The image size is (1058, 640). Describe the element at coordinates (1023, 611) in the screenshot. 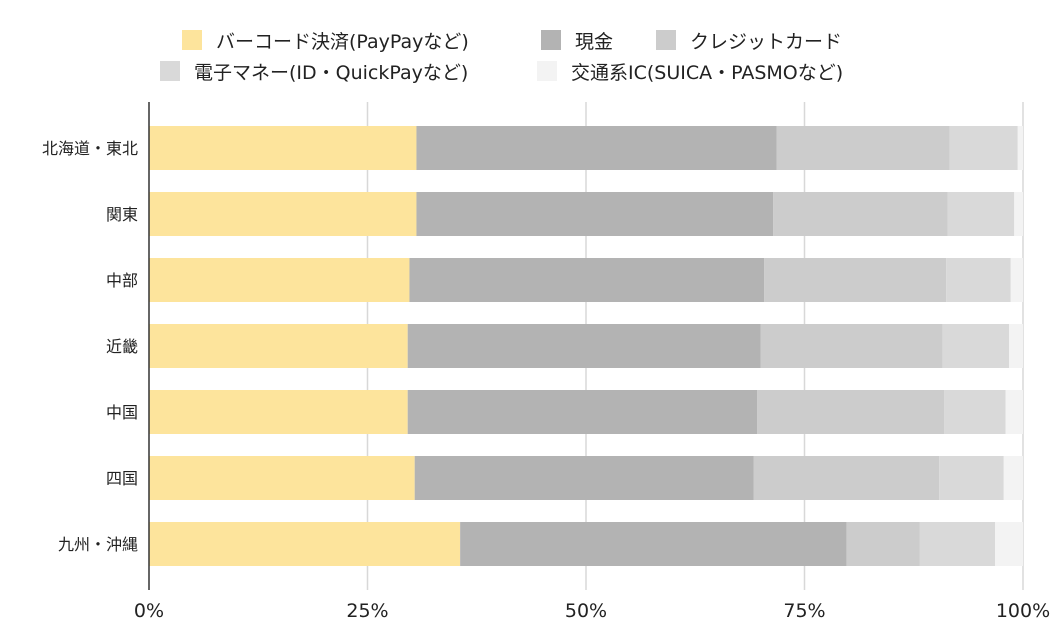

I see `x-tick-label-4: 100%` at that location.